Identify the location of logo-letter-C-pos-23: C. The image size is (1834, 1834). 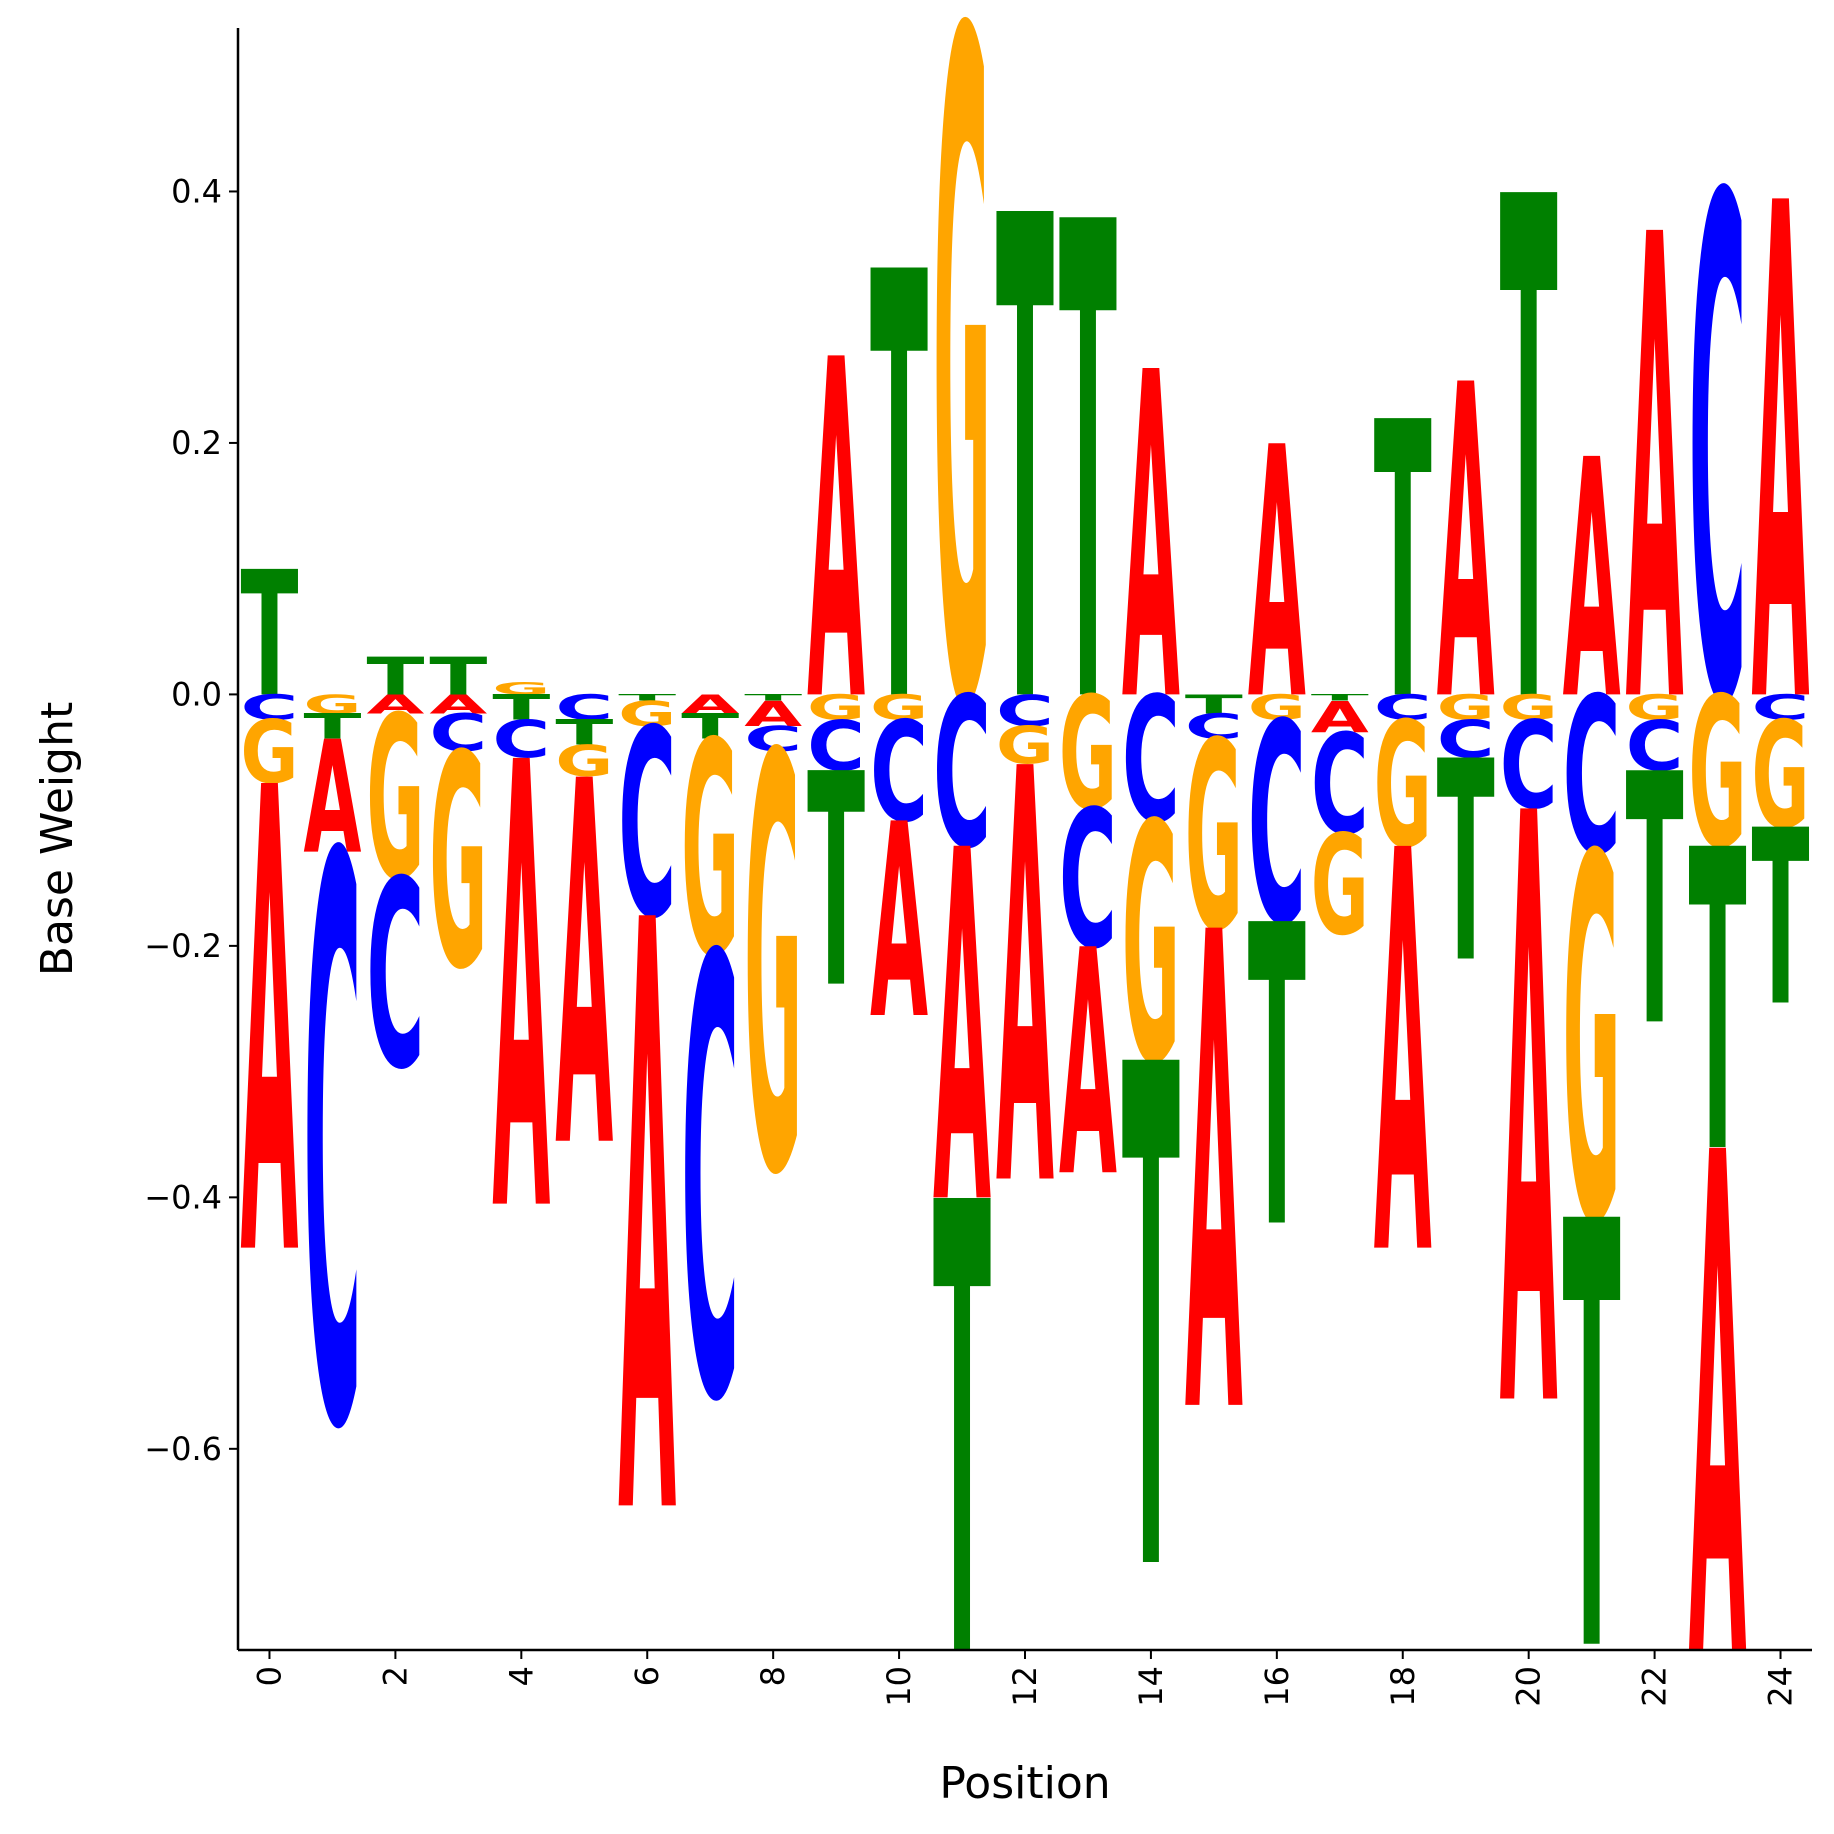
(1718, 456).